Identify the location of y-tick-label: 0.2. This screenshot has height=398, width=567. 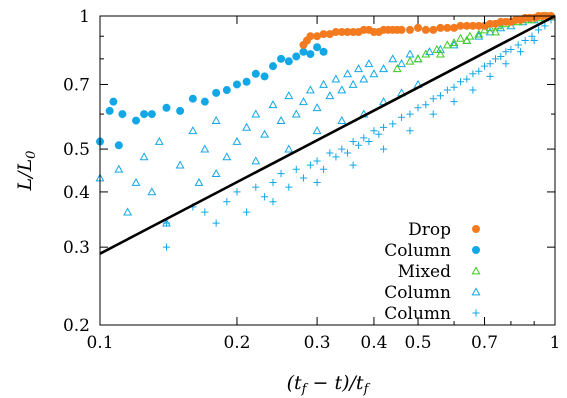
(76, 326).